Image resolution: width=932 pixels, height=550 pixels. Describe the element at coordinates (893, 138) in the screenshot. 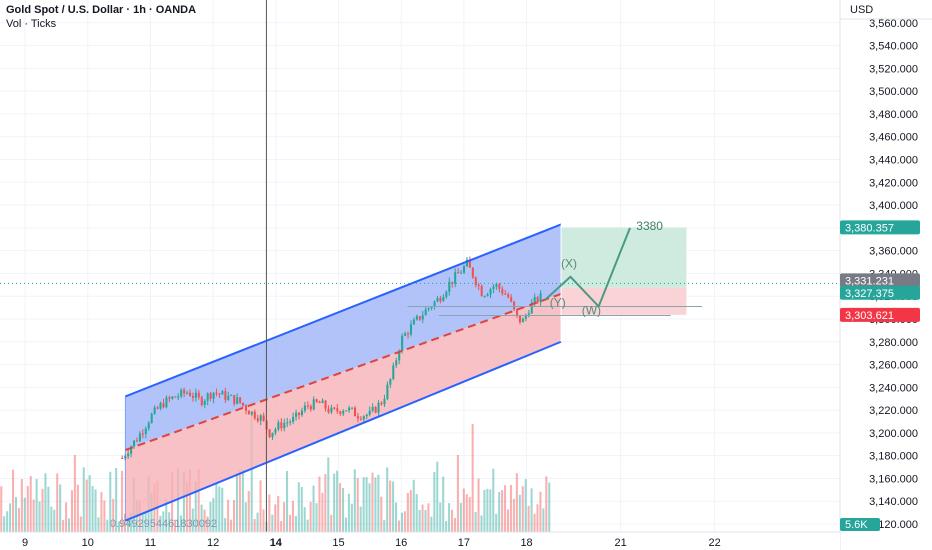

I see `price-tick: 3,460.000` at that location.